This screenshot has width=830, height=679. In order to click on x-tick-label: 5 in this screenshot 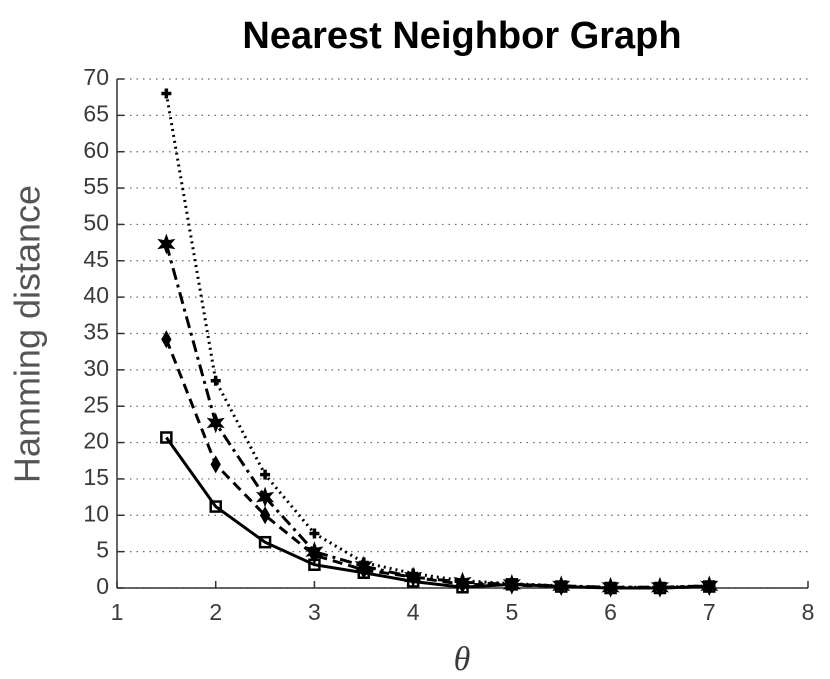, I will do `click(511, 612)`.